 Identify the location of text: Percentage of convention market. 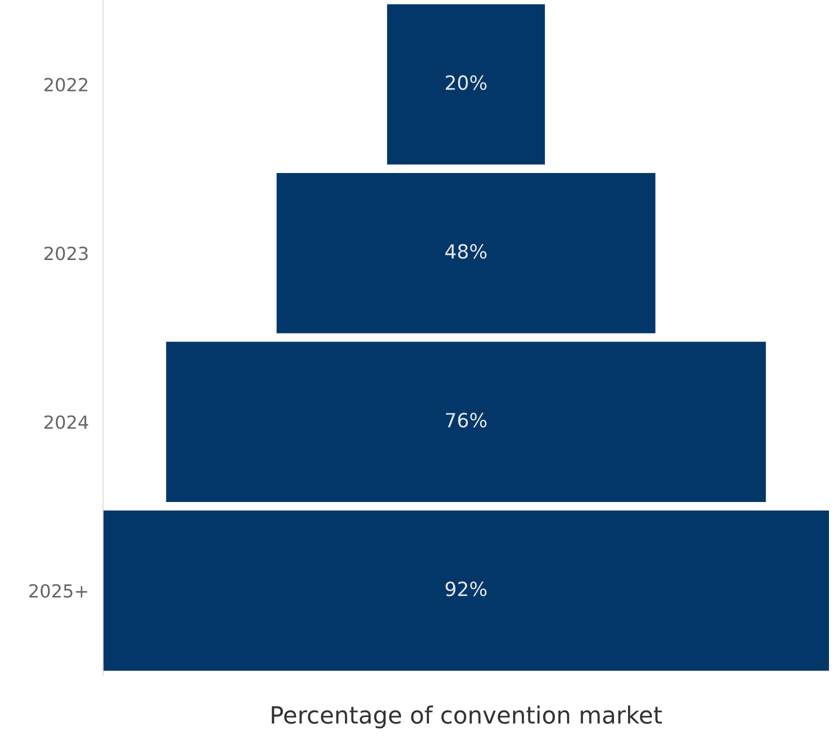
(467, 717).